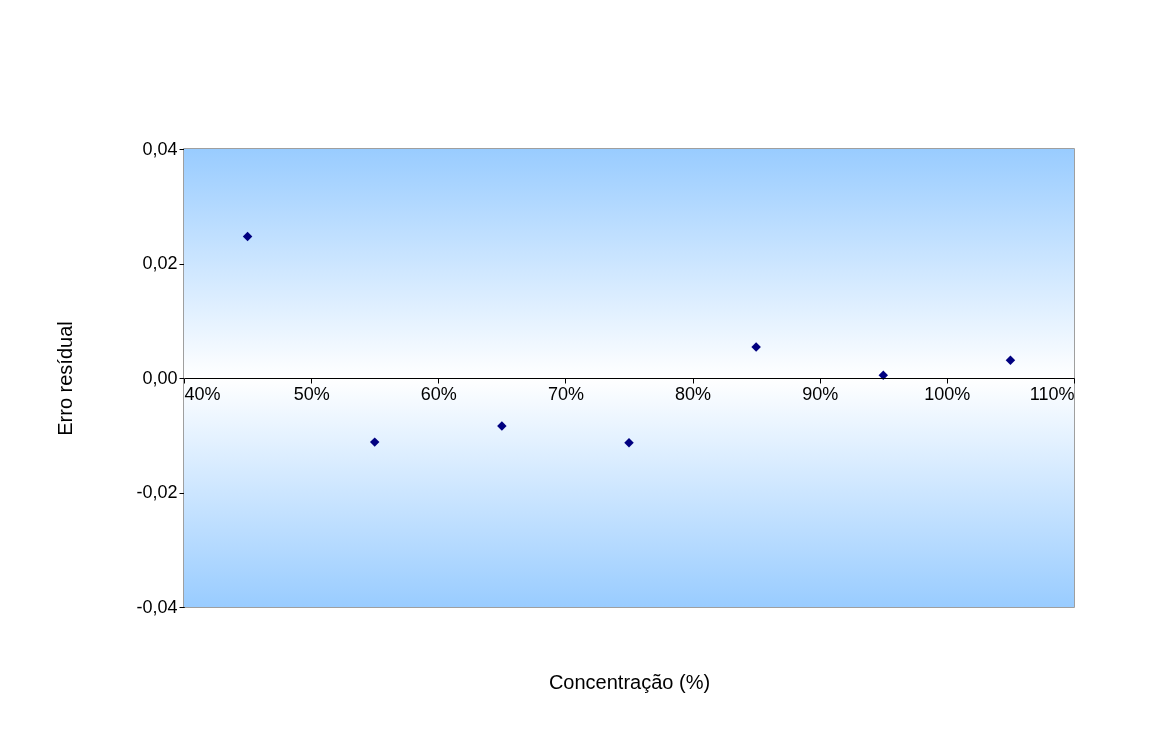  Describe the element at coordinates (629, 681) in the screenshot. I see `x-axis-title: Concentração (%)` at that location.